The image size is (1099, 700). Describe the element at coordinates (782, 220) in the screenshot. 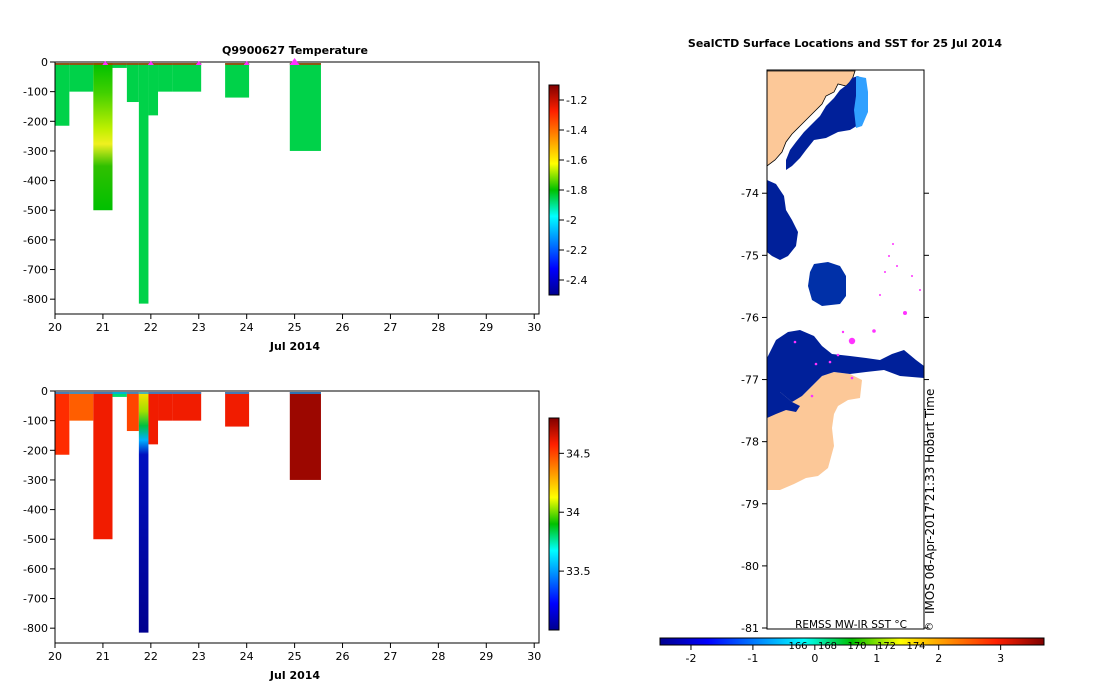

I see `sst-west-coast` at that location.